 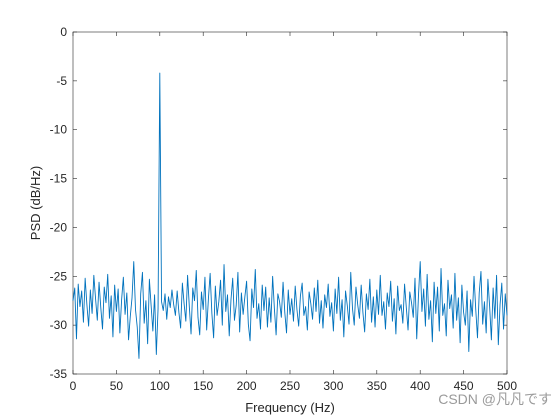 What do you see at coordinates (507, 386) in the screenshot?
I see `x-tick-label: 500` at bounding box center [507, 386].